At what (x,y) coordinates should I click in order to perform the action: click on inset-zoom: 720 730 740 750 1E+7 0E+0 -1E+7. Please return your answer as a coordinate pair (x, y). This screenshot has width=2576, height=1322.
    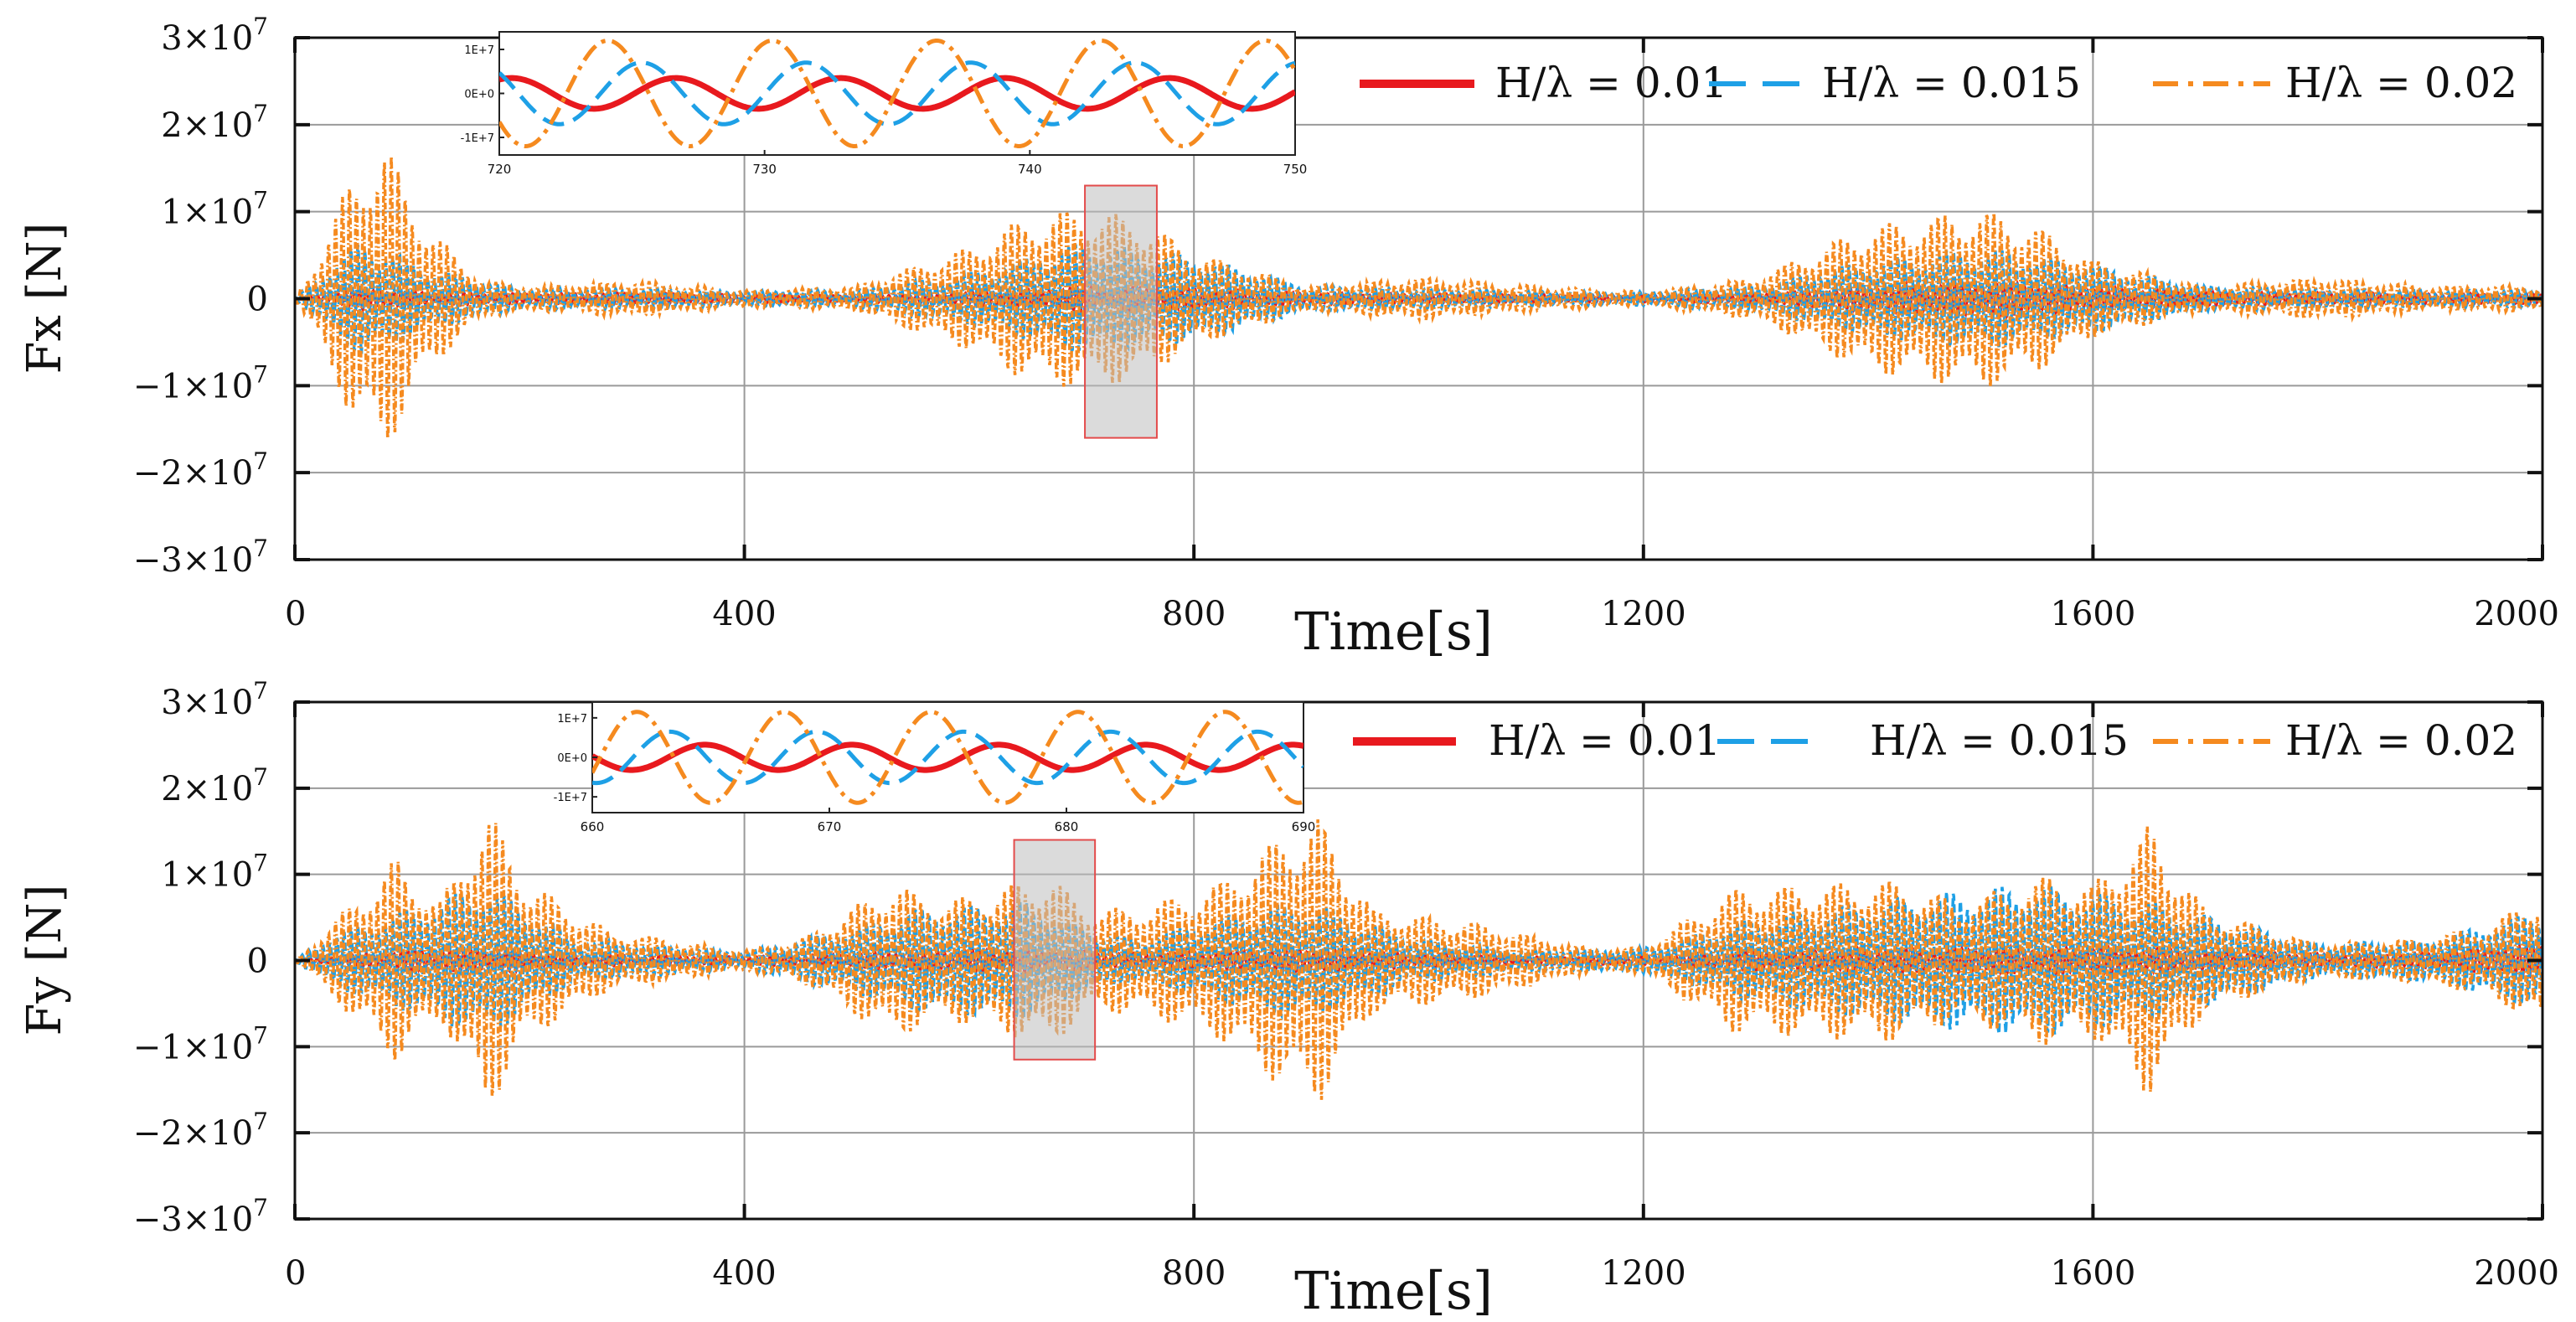
    Looking at the image, I should click on (884, 104).